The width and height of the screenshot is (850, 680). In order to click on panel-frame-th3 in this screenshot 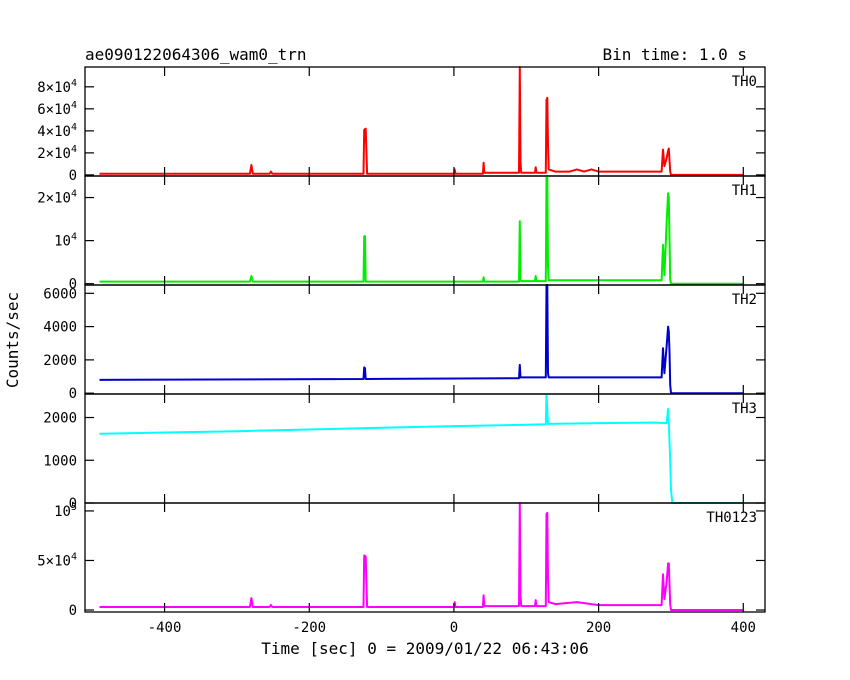, I will do `click(425, 448)`.